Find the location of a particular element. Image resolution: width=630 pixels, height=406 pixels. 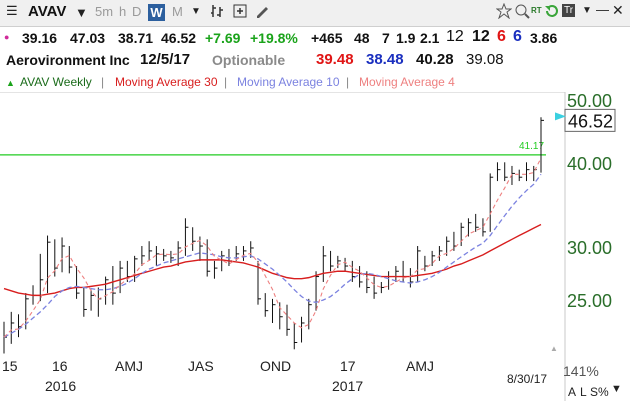

x-tick-label: 16 is located at coordinates (60, 366).